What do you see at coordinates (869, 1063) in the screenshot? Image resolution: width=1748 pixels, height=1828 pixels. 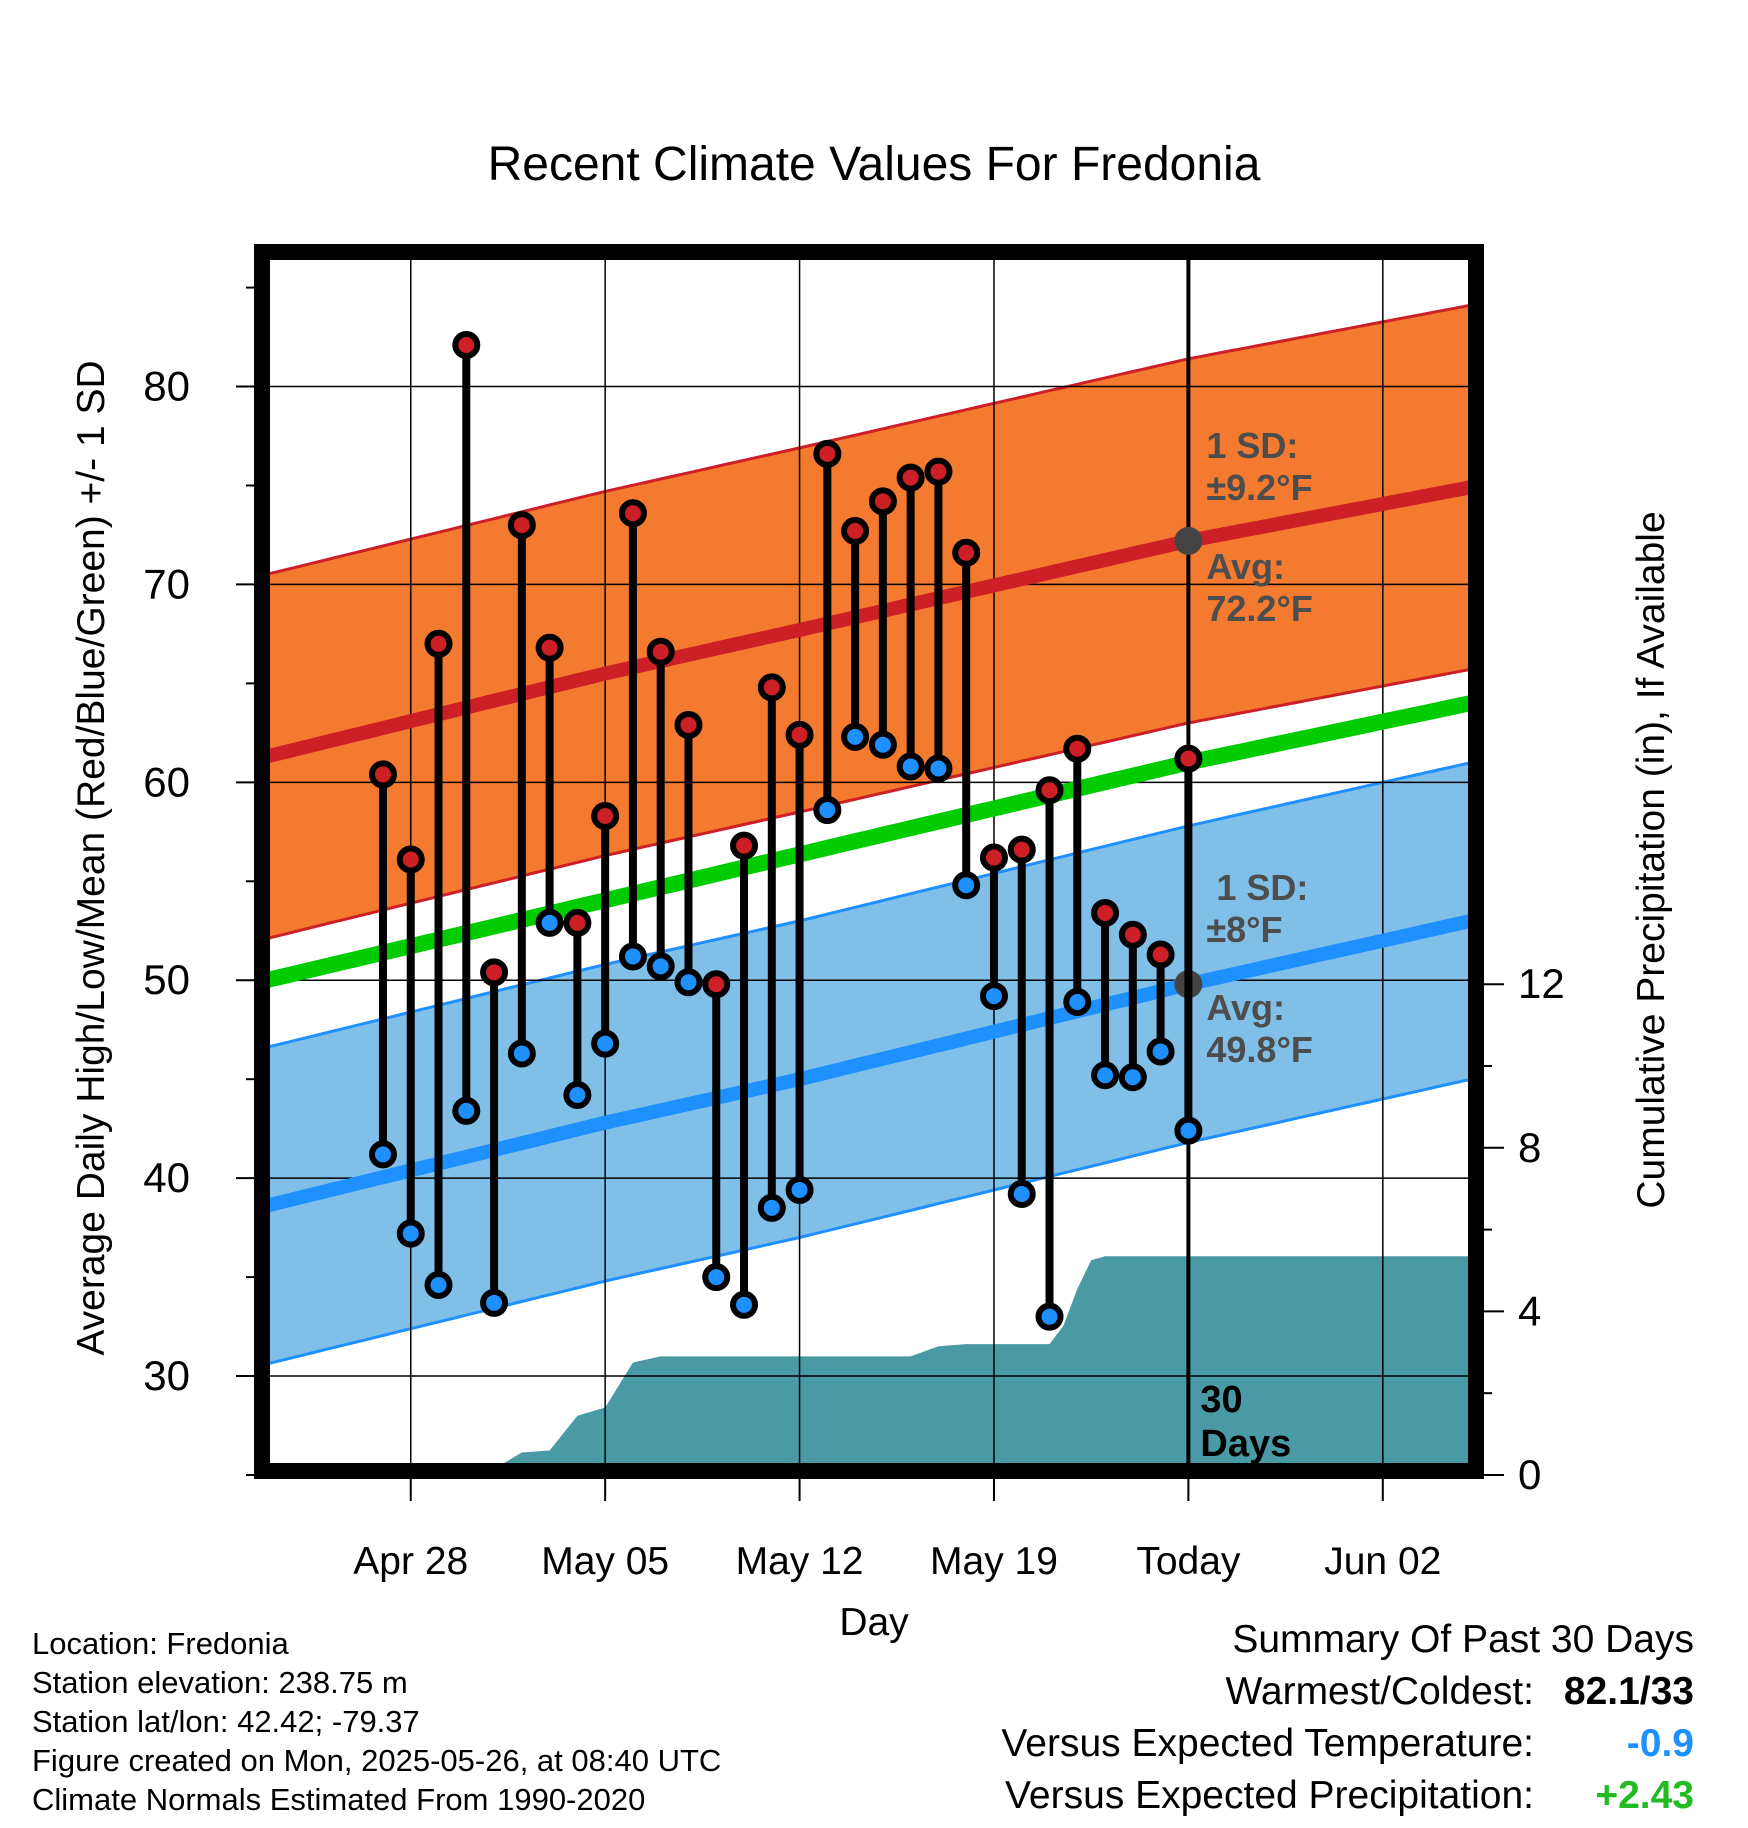 I see `low-avg-line` at bounding box center [869, 1063].